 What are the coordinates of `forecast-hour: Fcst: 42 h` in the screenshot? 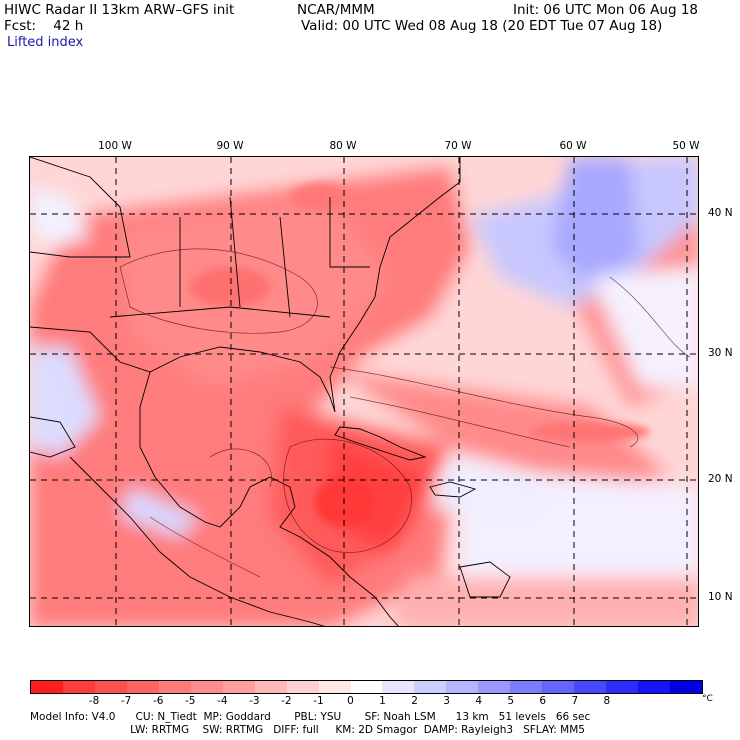 It's located at (44, 26).